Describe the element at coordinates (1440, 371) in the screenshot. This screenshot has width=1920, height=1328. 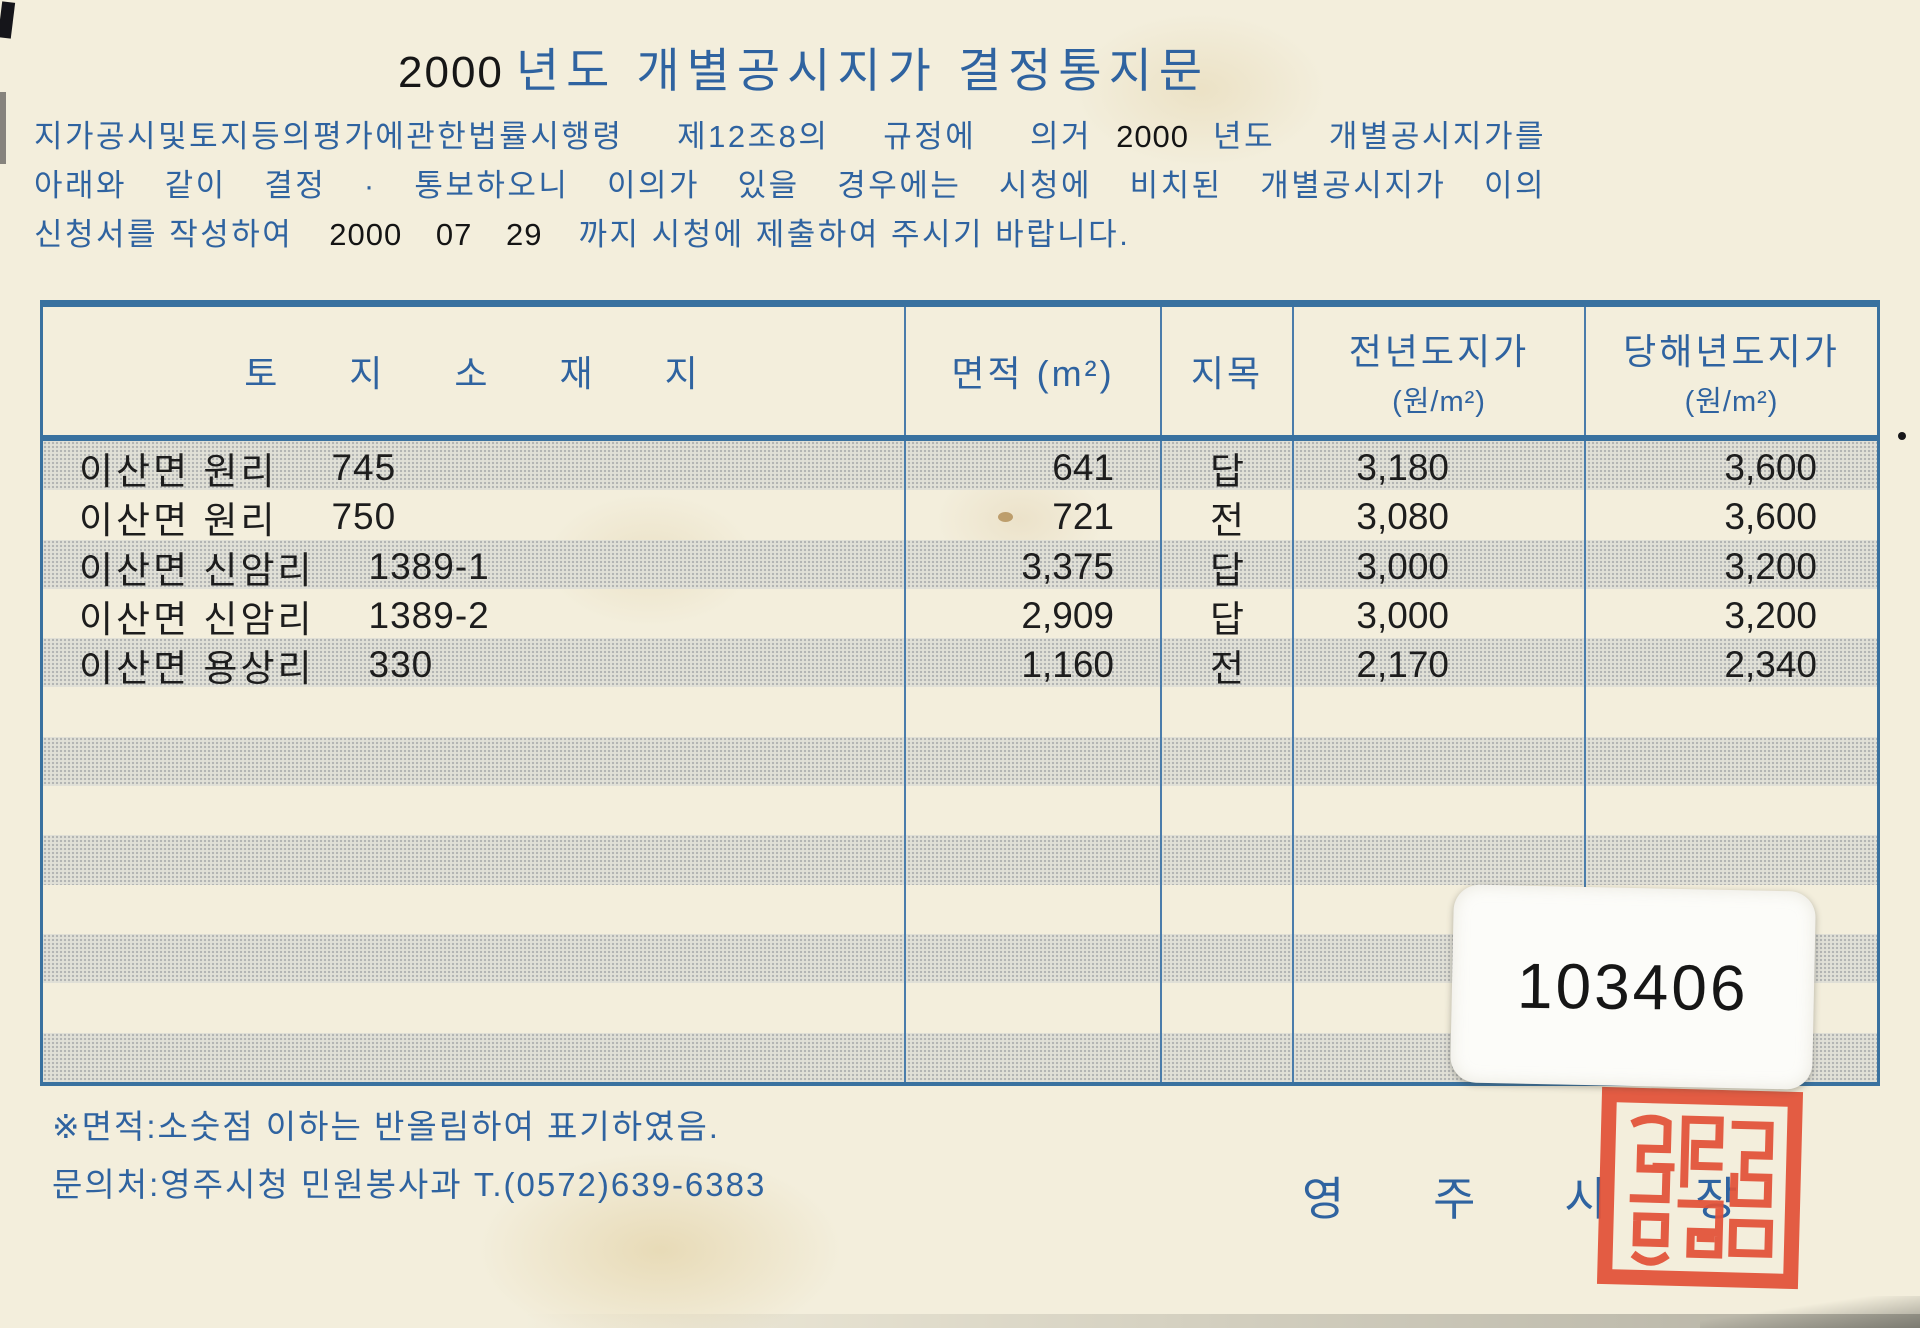
I see `header-prev-year-price: 전년도지가 (원/m²)` at that location.